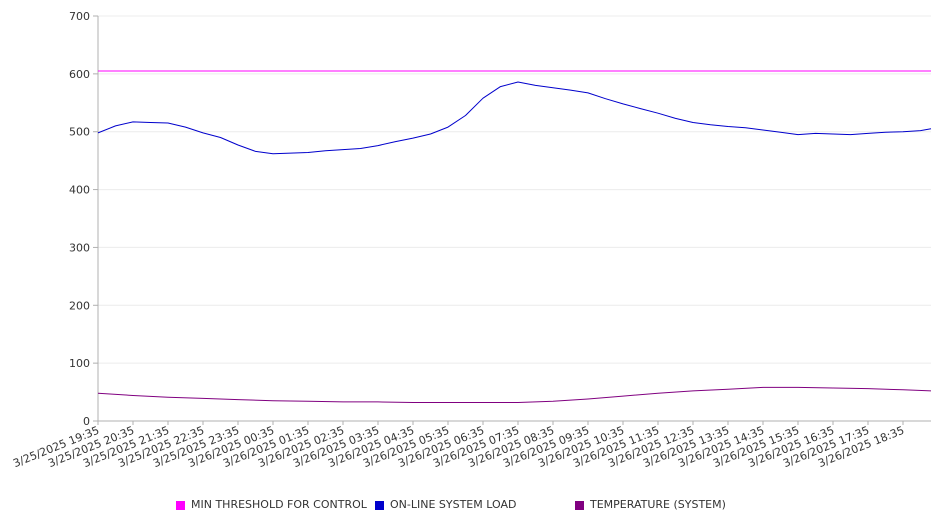 Image resolution: width=946 pixels, height=526 pixels. I want to click on legend-label-system-load: ON-LINE SYSTEM LOAD, so click(453, 504).